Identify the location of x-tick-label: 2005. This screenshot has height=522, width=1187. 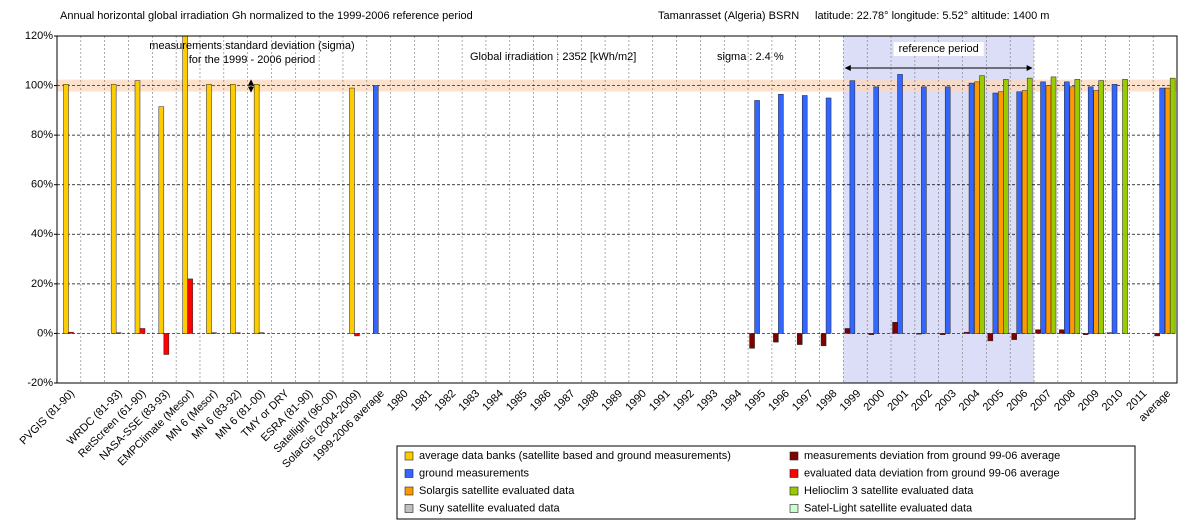
(994, 401).